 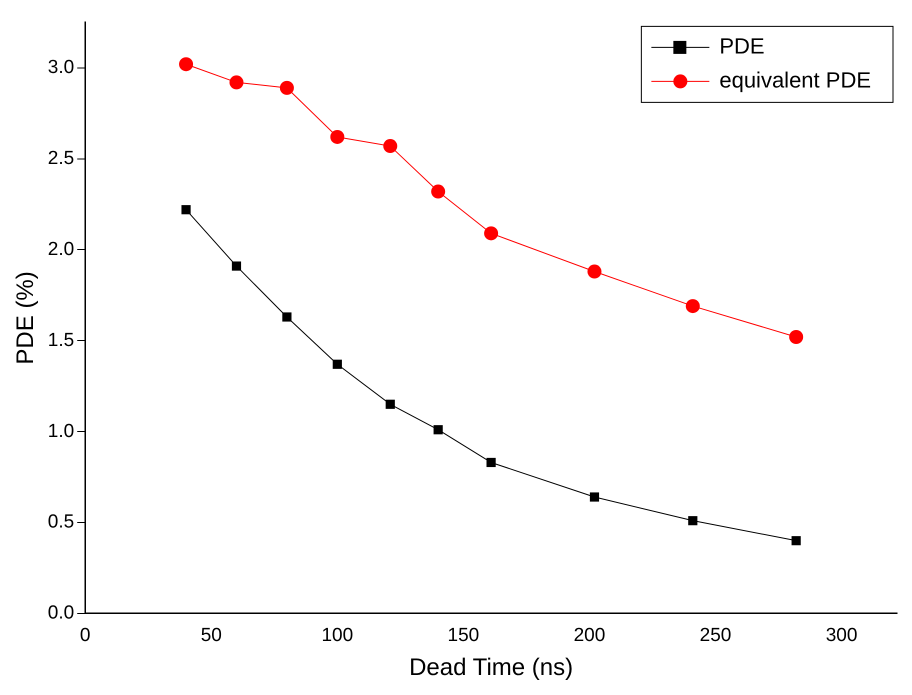 I want to click on x-axis-title: Dead Time (ns), so click(x=491, y=668).